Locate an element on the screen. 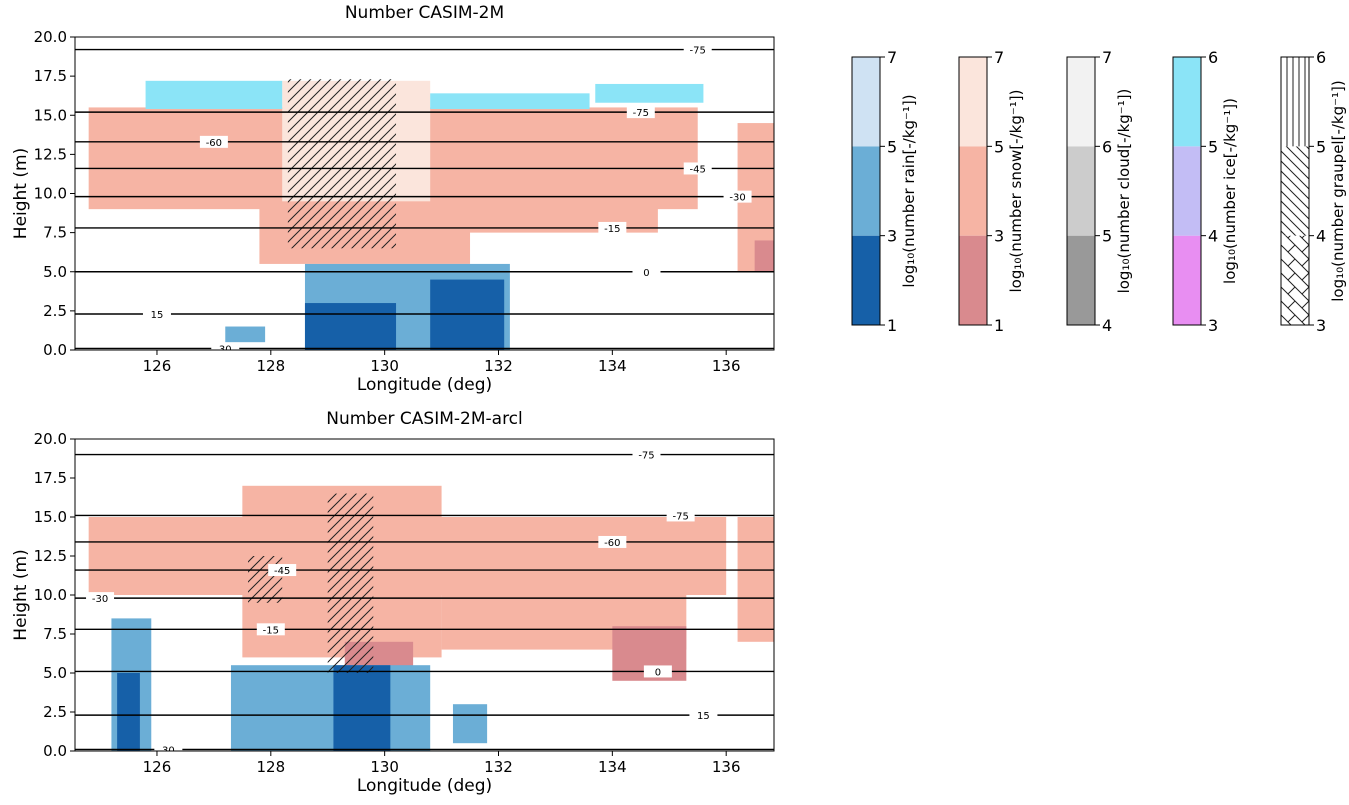  y-tick-label: 17.5 is located at coordinates (50, 478).